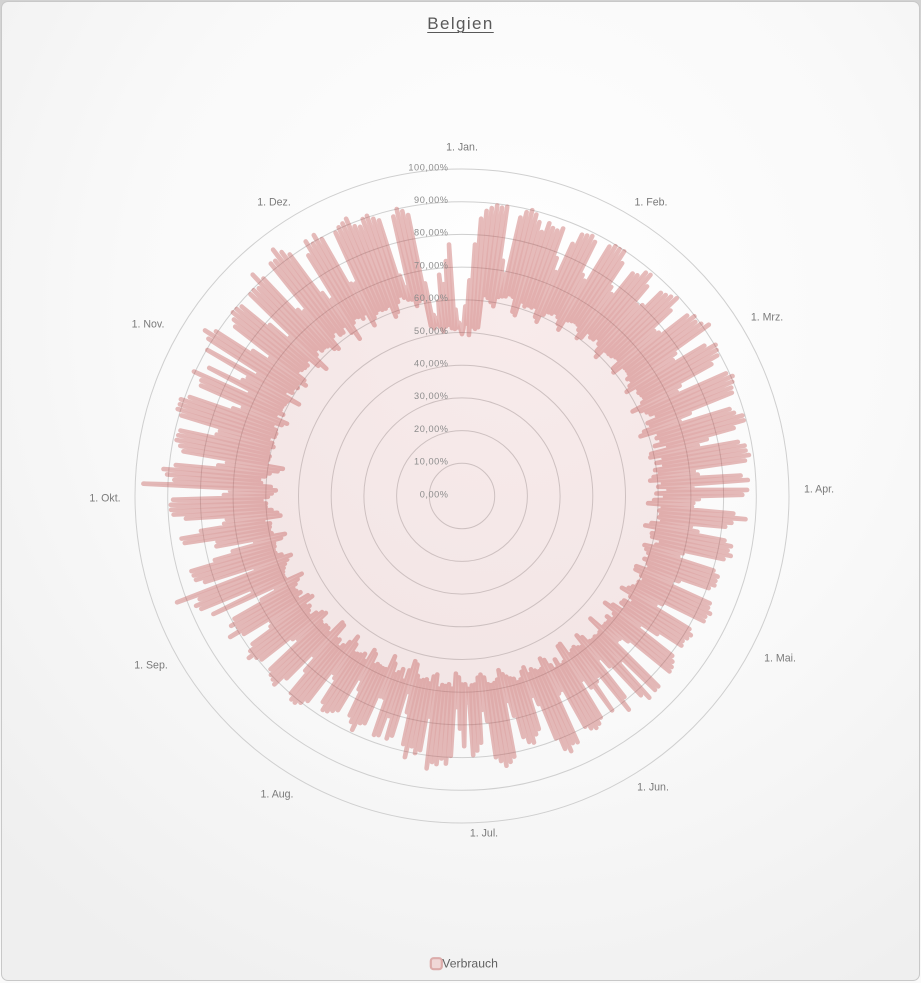 The image size is (921, 983). I want to click on svg-text: 90,00%, so click(431, 200).